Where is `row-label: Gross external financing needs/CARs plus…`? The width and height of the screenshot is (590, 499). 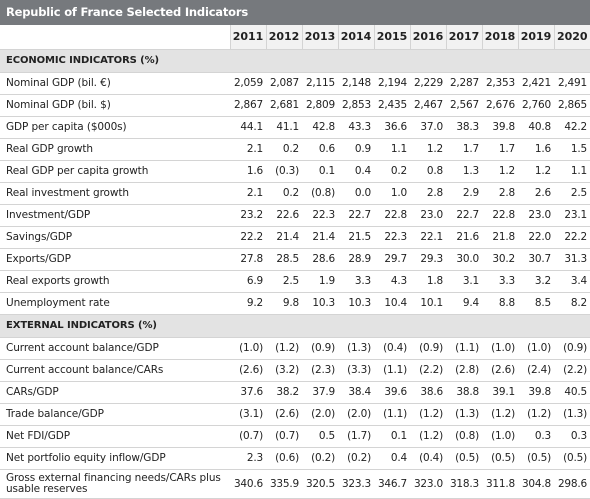 row-label: Gross external financing needs/CARs plus… is located at coordinates (115, 484).